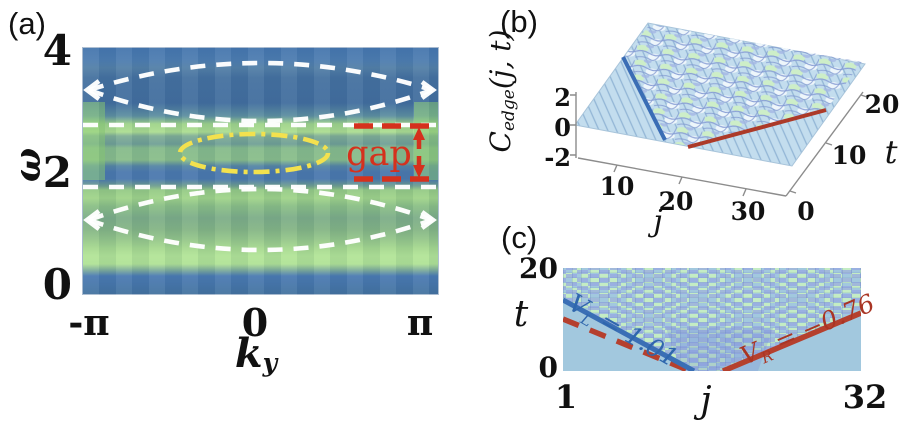 The height and width of the screenshot is (429, 908). What do you see at coordinates (676, 201) in the screenshot?
I see `panel-b-jtick-20: 20` at bounding box center [676, 201].